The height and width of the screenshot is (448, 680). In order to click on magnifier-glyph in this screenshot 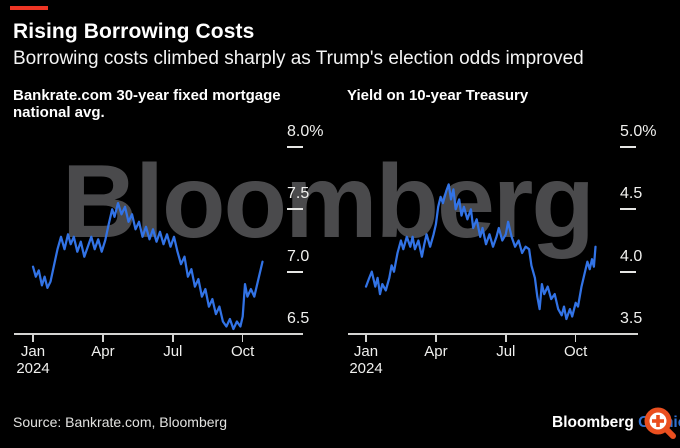, I will do `click(660, 423)`.